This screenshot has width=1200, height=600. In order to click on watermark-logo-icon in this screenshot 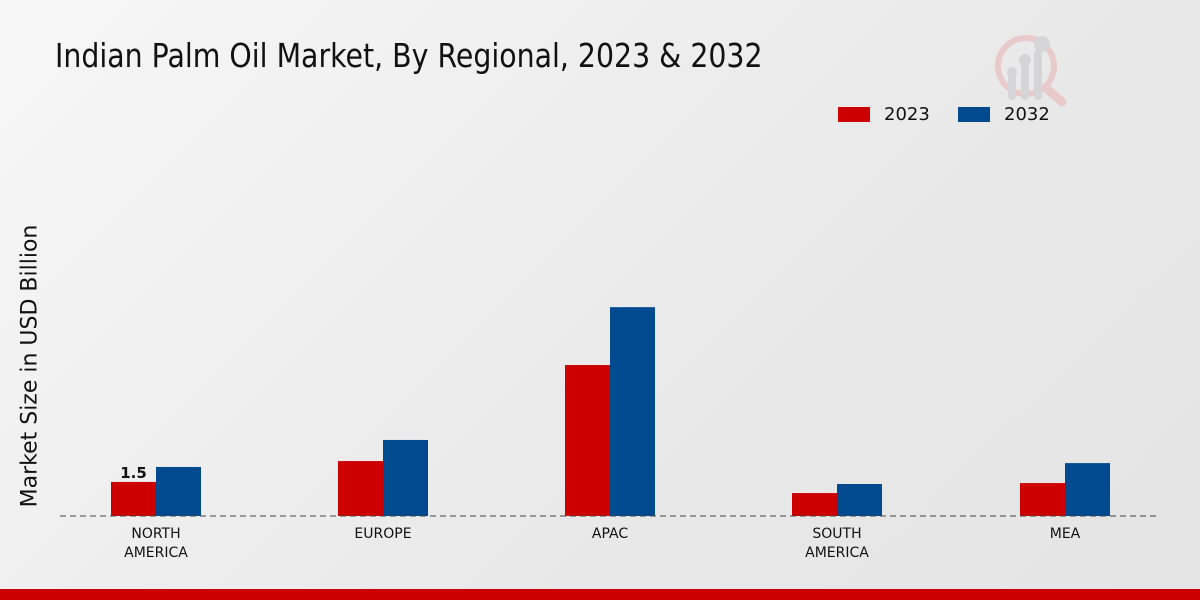, I will do `click(1031, 71)`.